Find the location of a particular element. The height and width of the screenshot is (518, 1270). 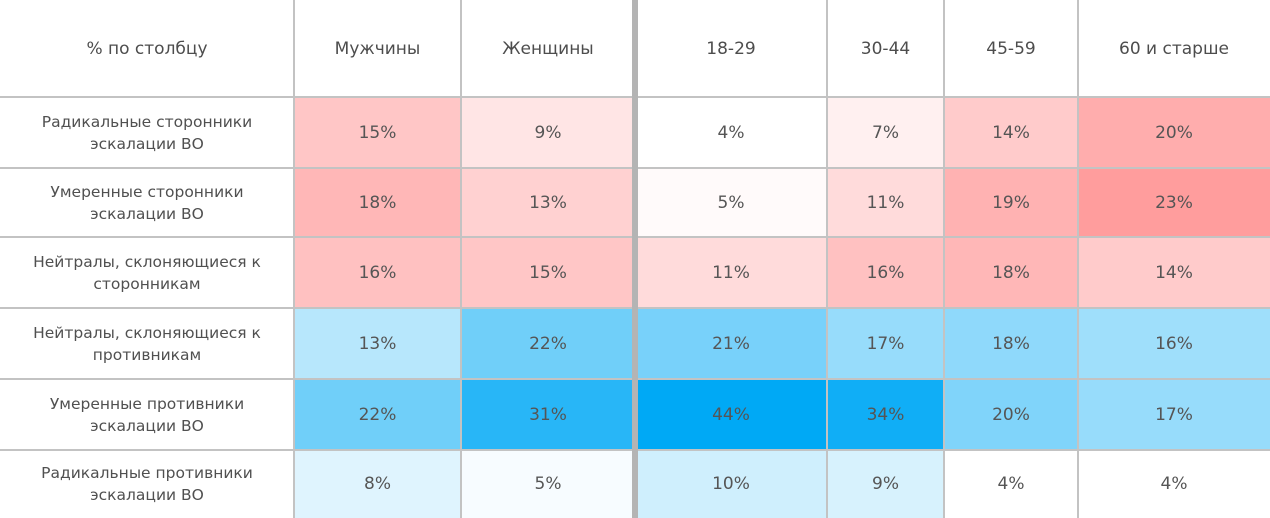

heatmap-cell: 19% is located at coordinates (1011, 202).